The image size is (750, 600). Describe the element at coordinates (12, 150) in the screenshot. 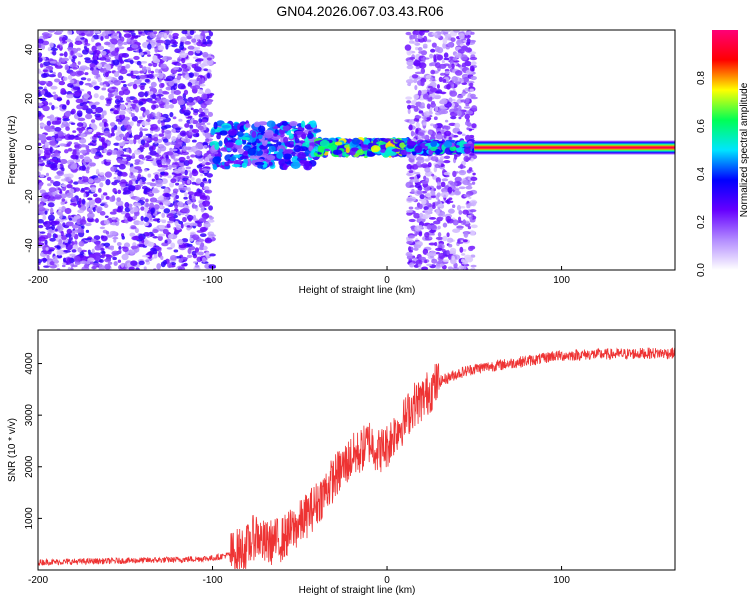

I see `spectrogram-y-label: Frequency (Hz)` at that location.